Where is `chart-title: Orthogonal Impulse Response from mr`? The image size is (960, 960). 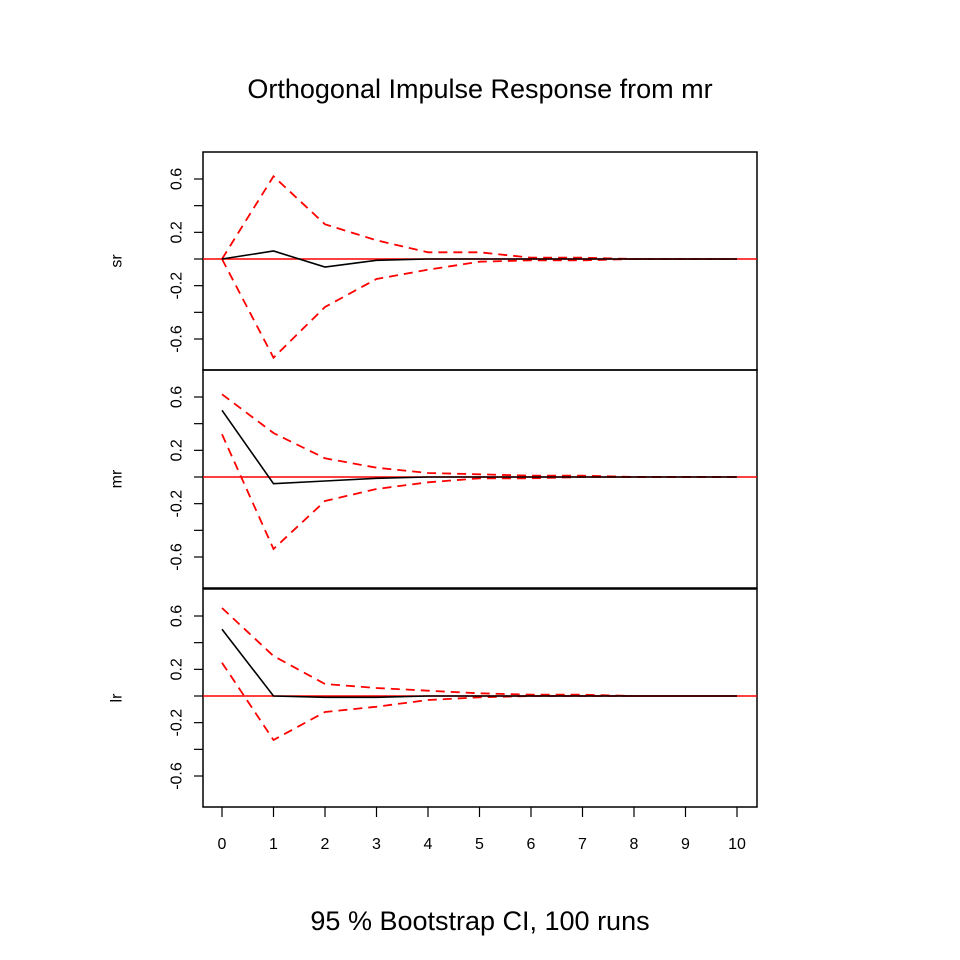
chart-title: Orthogonal Impulse Response from mr is located at coordinates (479, 89).